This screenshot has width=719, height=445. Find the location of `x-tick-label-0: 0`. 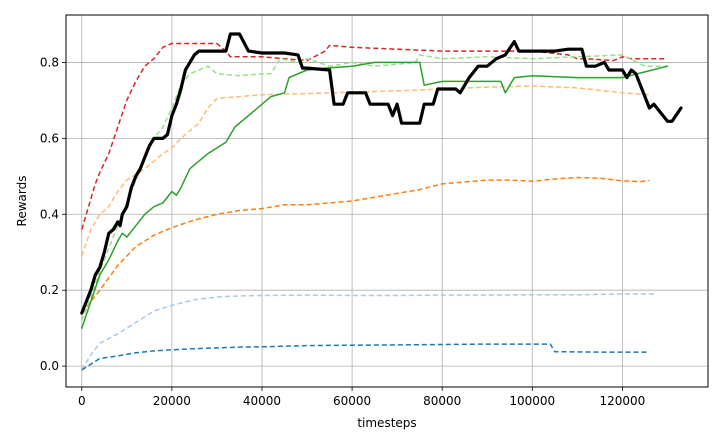

x-tick-label-0: 0 is located at coordinates (82, 401).